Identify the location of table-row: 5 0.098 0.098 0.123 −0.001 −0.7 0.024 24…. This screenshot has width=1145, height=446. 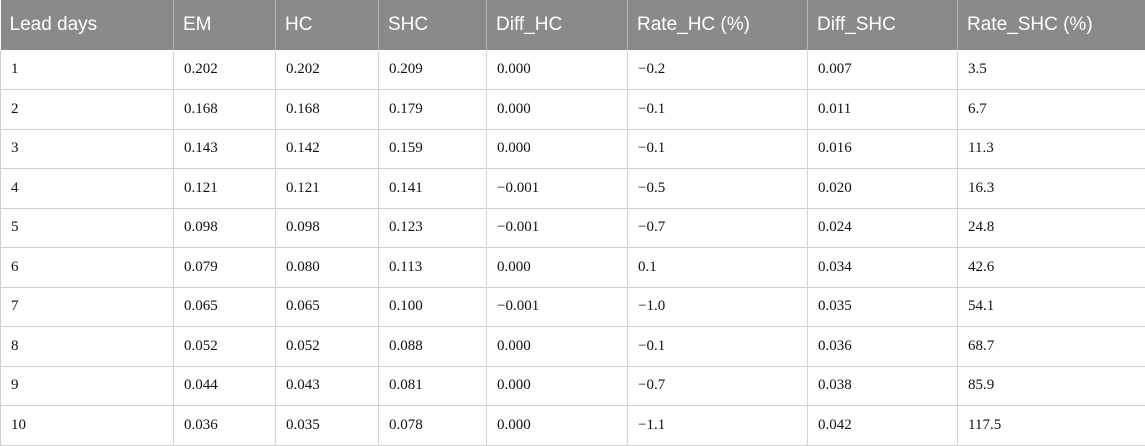
(572, 228).